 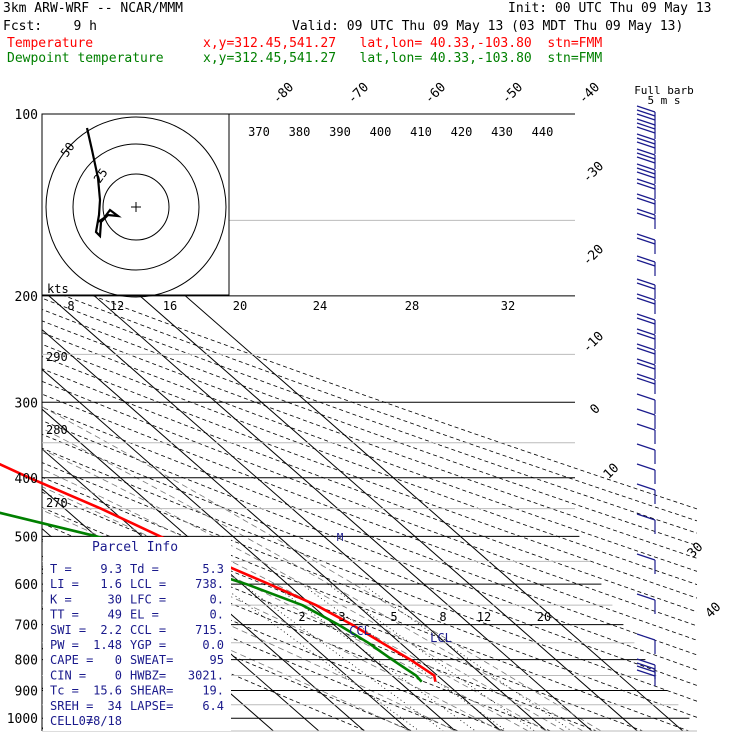 I want to click on isotherm-label: 0, so click(x=595, y=409).